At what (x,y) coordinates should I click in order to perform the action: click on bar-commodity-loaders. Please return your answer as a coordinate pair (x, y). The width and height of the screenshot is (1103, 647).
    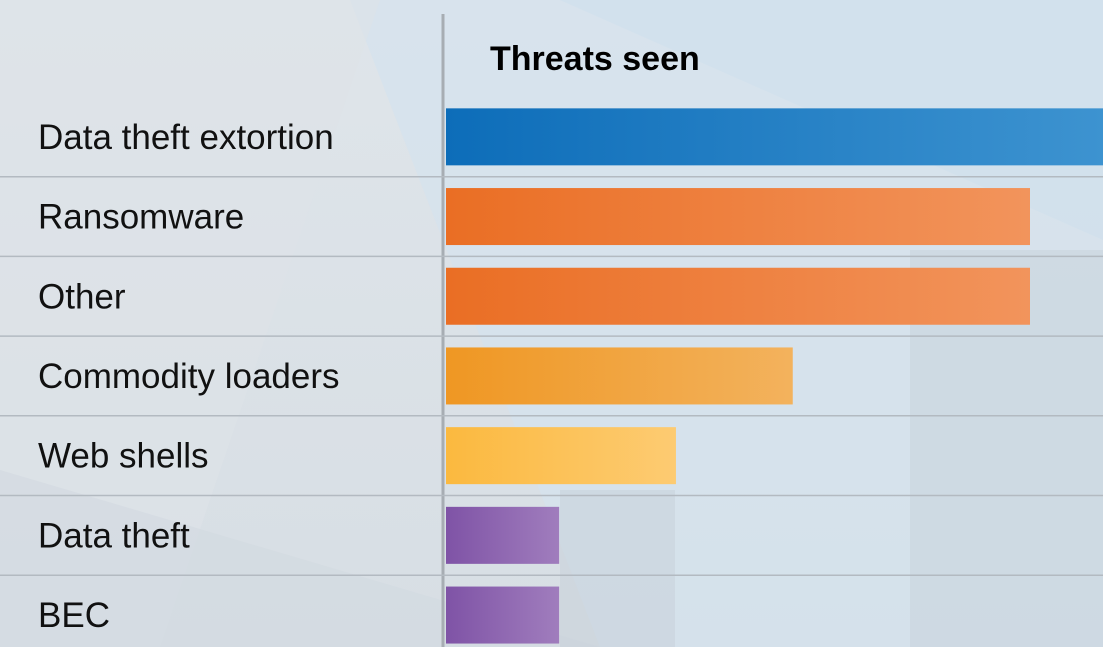
    Looking at the image, I should click on (619, 376).